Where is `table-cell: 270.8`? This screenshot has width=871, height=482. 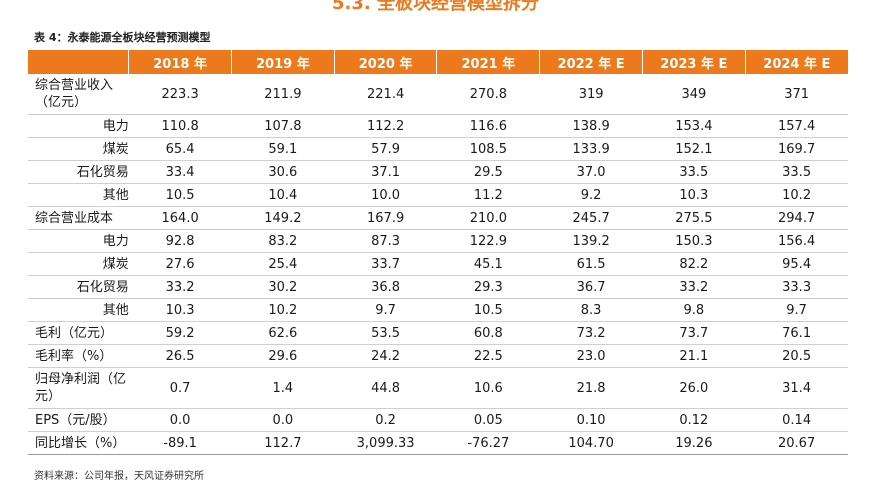
table-cell: 270.8 is located at coordinates (488, 94).